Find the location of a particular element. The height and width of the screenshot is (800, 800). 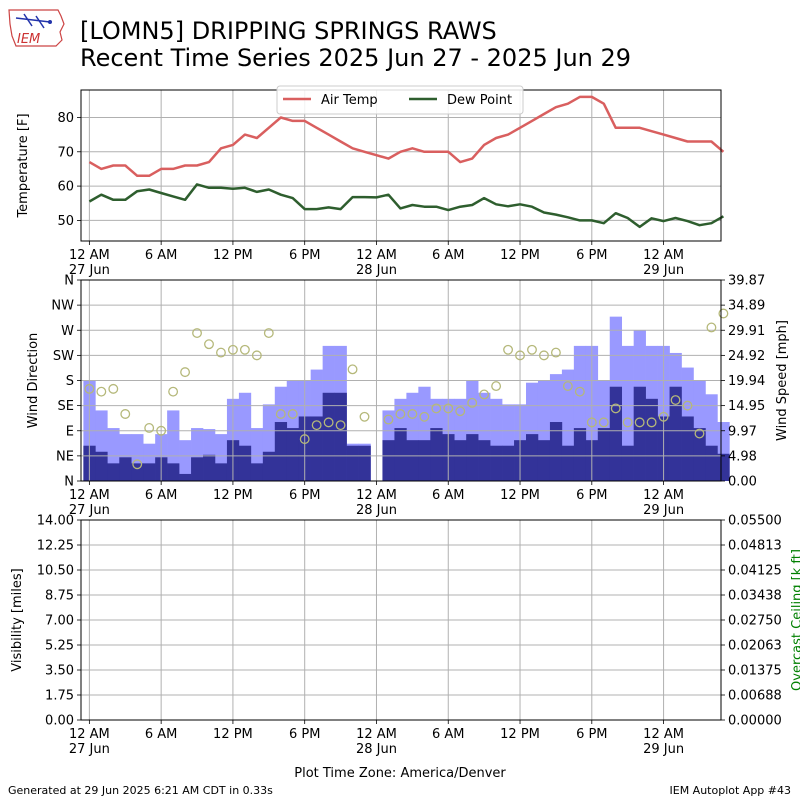

ceiling-tick-label: 0.03438 is located at coordinates (755, 596).